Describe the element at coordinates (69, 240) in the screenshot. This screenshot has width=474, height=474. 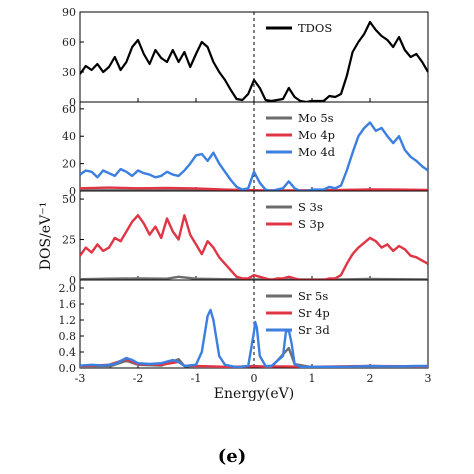
I see `y-tick-label: 25` at that location.